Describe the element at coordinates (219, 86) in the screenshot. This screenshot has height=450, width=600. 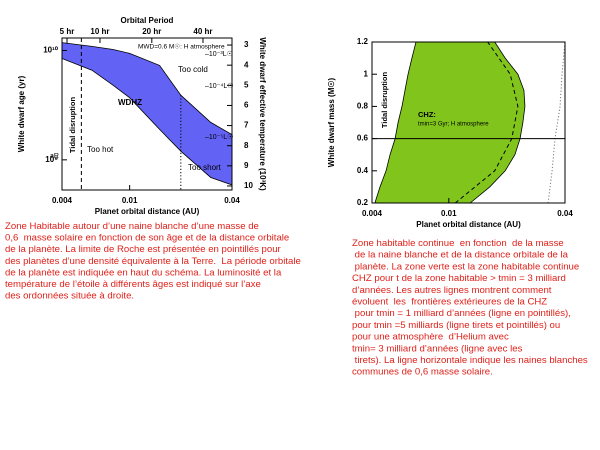
I see `annotation: –10⁻⁴L☉` at that location.